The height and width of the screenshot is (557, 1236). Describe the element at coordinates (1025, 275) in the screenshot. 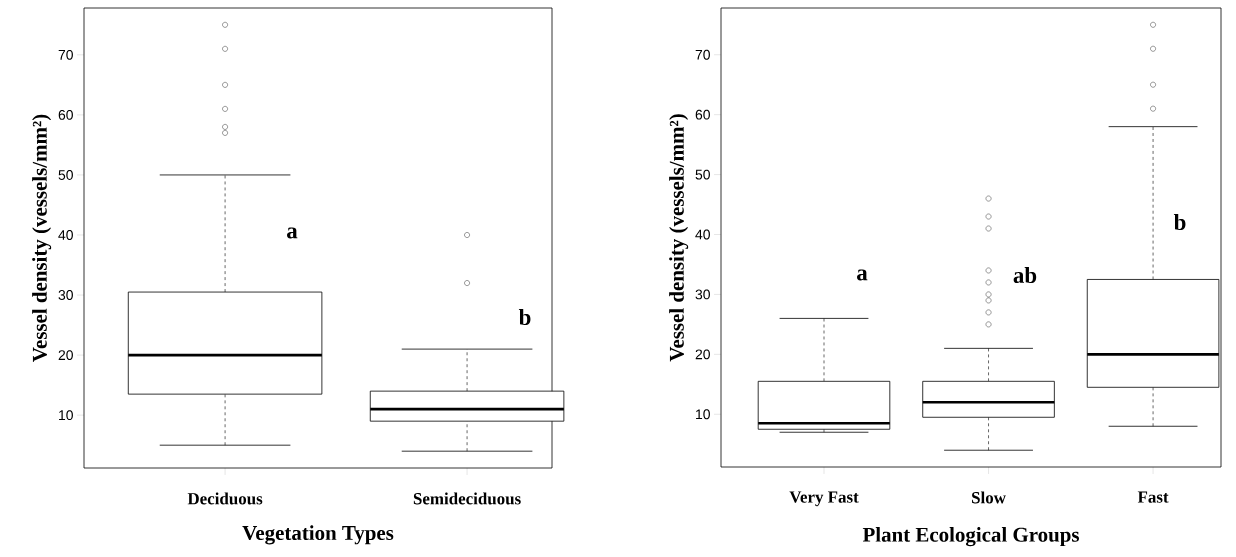

I see `annotation: ab` at that location.